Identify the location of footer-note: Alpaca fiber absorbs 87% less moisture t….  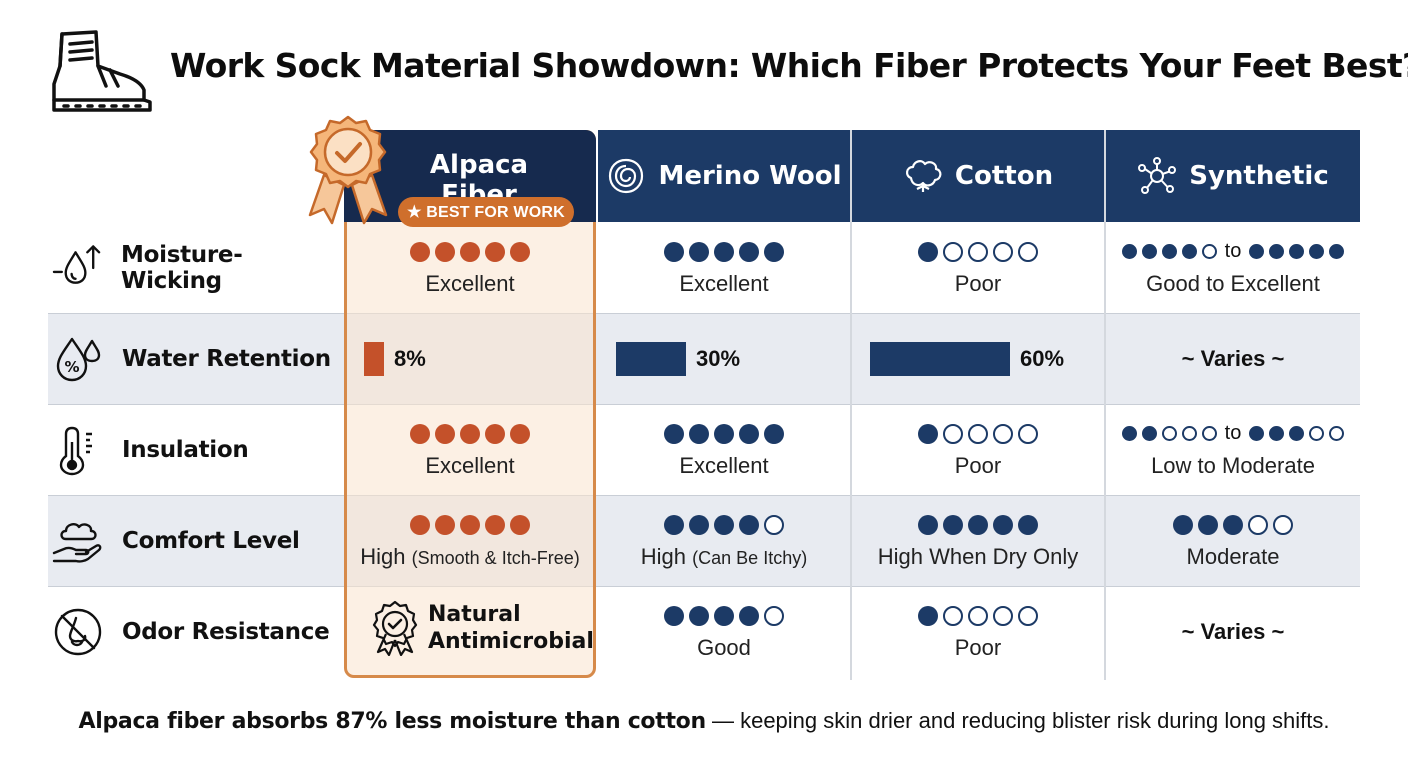
(704, 721).